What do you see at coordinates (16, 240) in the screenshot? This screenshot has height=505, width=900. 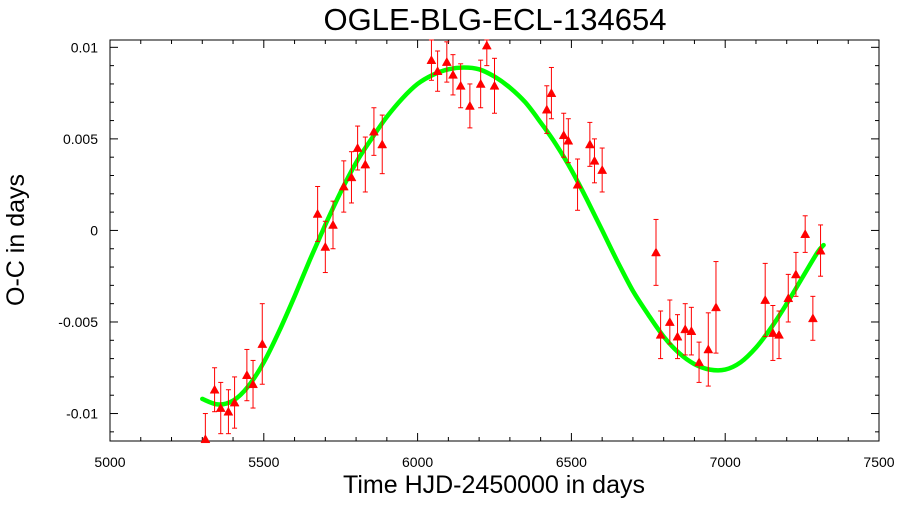 I see `y-axis-label: O-C in days` at bounding box center [16, 240].